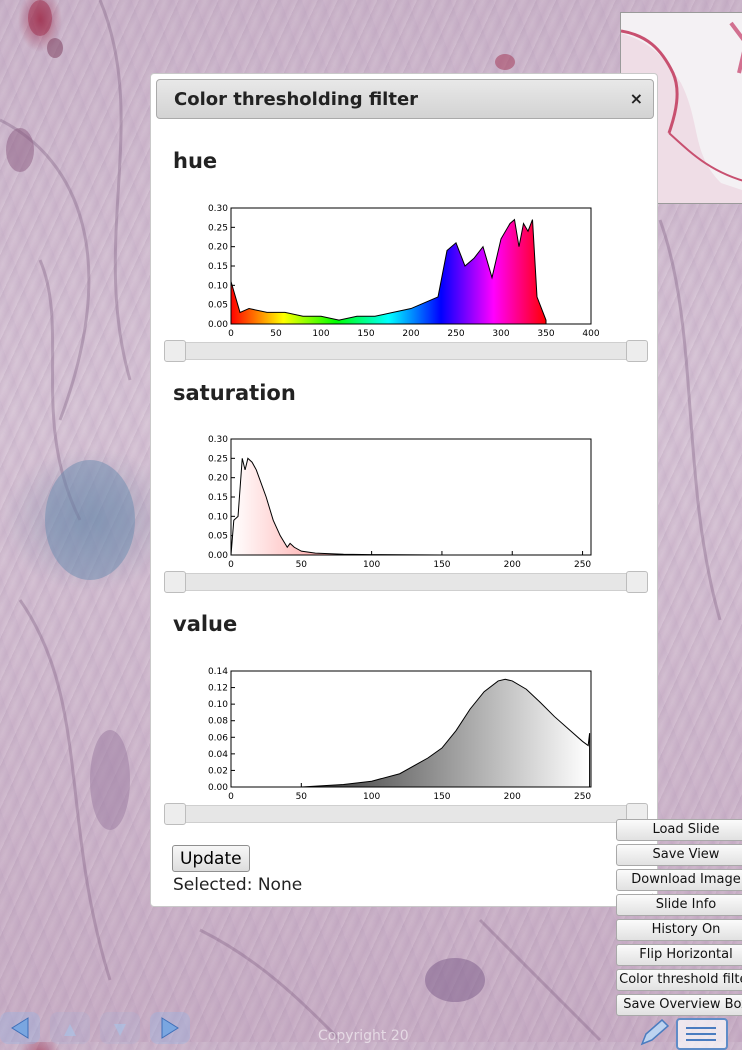 The height and width of the screenshot is (1050, 742). Describe the element at coordinates (406, 351) in the screenshot. I see `hue-range-slider` at that location.